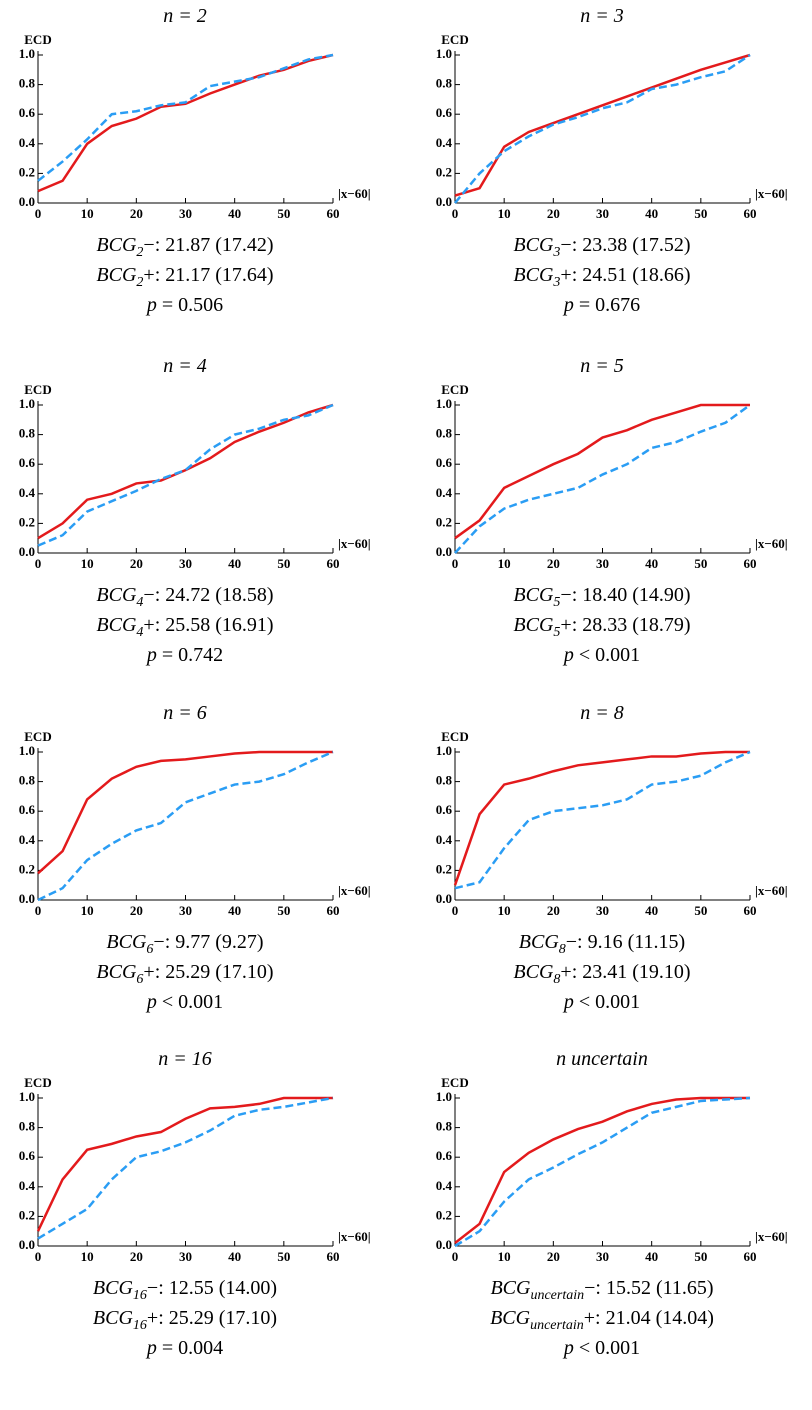 The height and width of the screenshot is (1410, 812). I want to click on chart-title: n = 4, so click(185, 366).